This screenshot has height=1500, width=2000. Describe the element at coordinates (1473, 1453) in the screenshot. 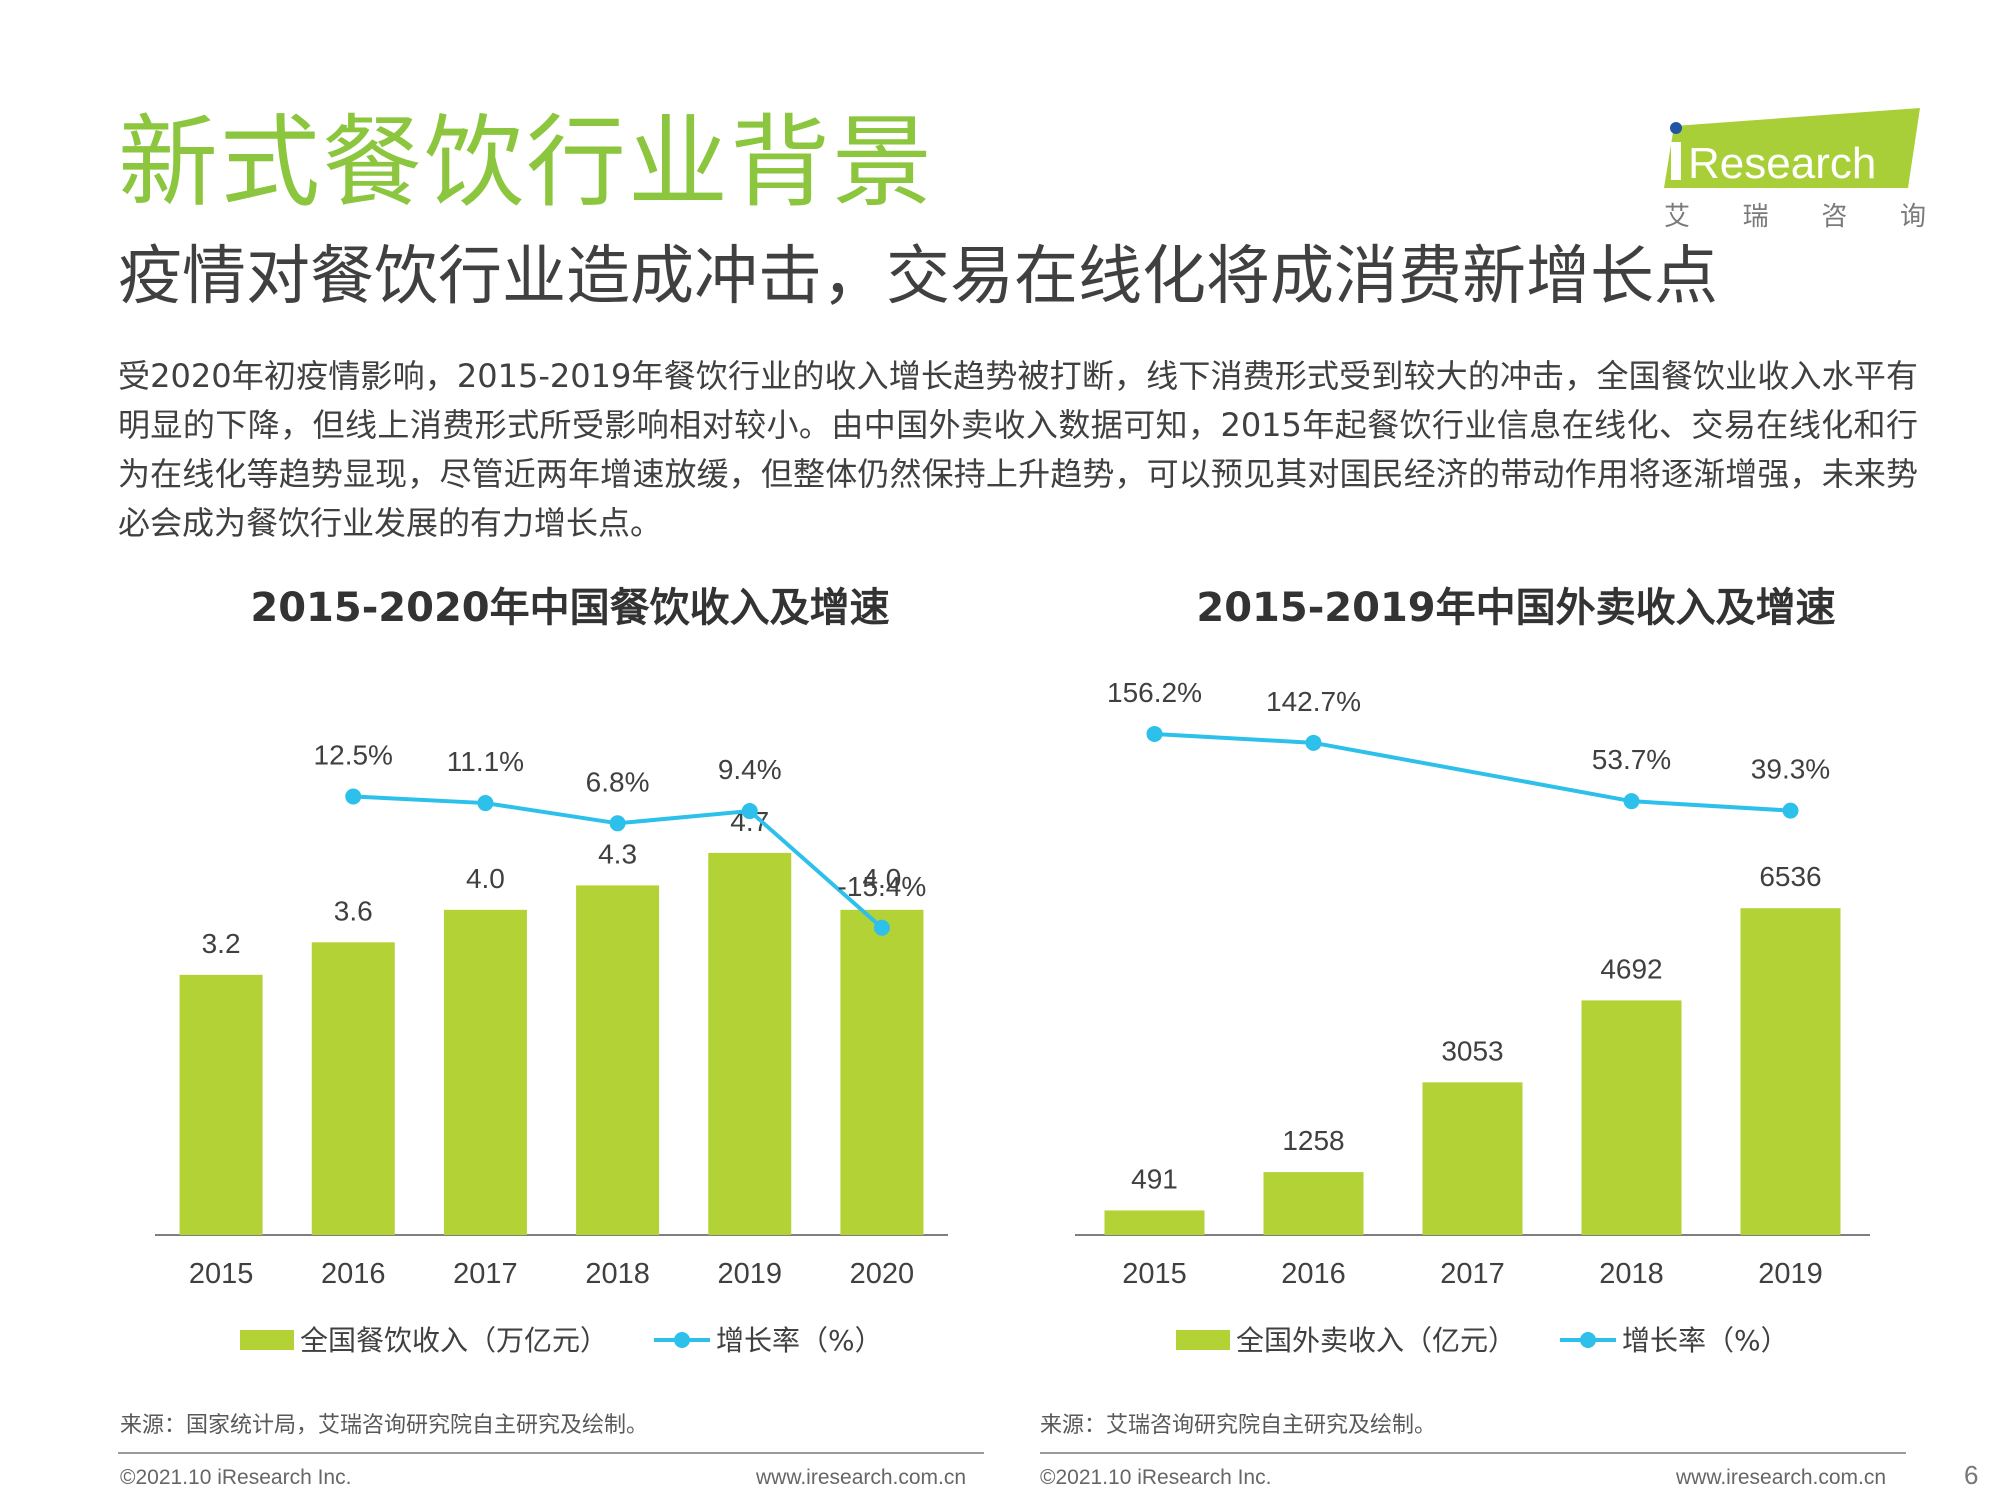

I see `footer-divider-right` at that location.